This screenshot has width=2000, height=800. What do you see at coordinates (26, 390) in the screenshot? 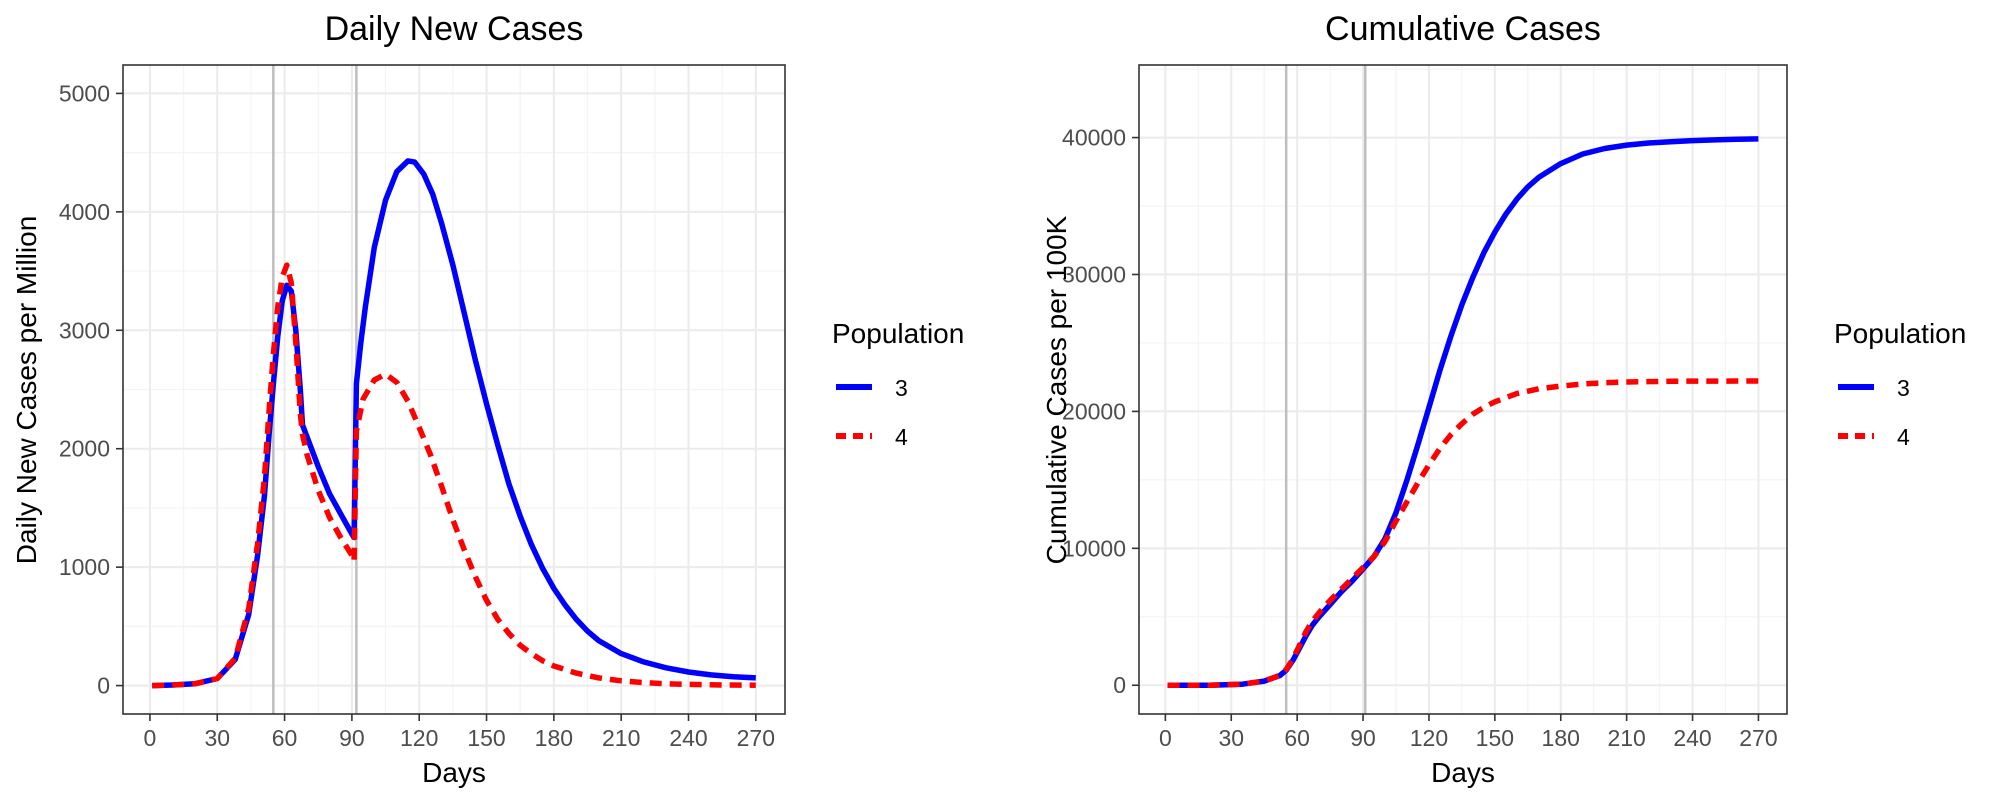
I see `y-axis-title: Daily New Cases per Million` at bounding box center [26, 390].